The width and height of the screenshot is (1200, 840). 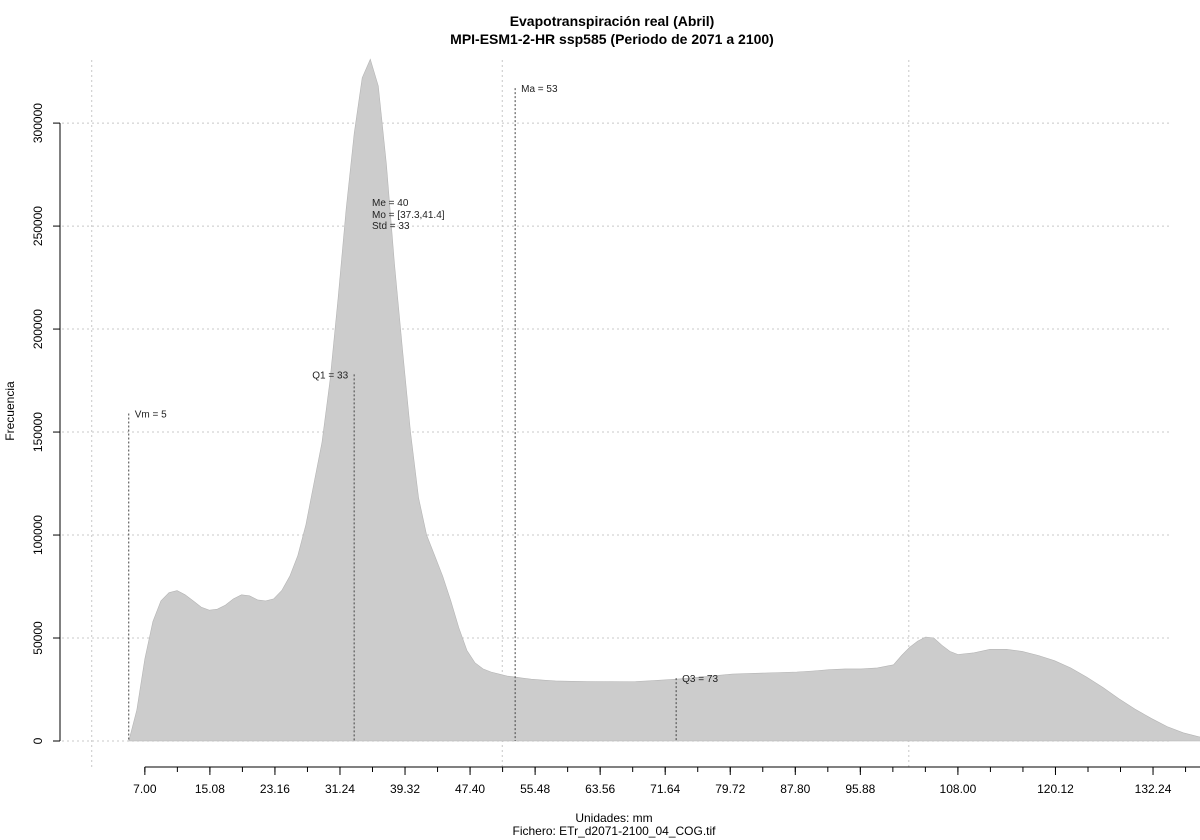 I want to click on y-tick-label: 50000, so click(x=38, y=638).